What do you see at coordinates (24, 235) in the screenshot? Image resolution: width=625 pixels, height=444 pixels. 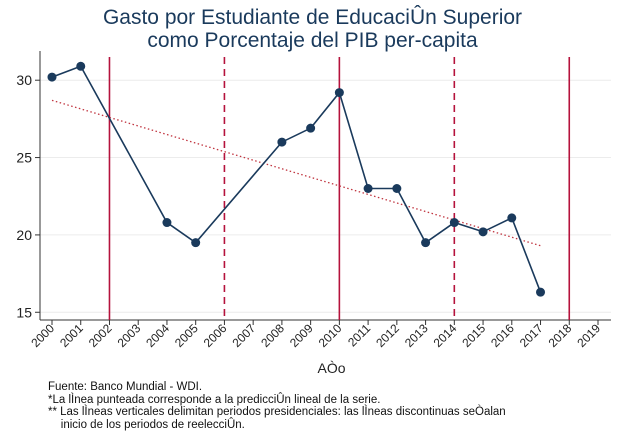 I see `y-tick-label: 20` at bounding box center [24, 235].